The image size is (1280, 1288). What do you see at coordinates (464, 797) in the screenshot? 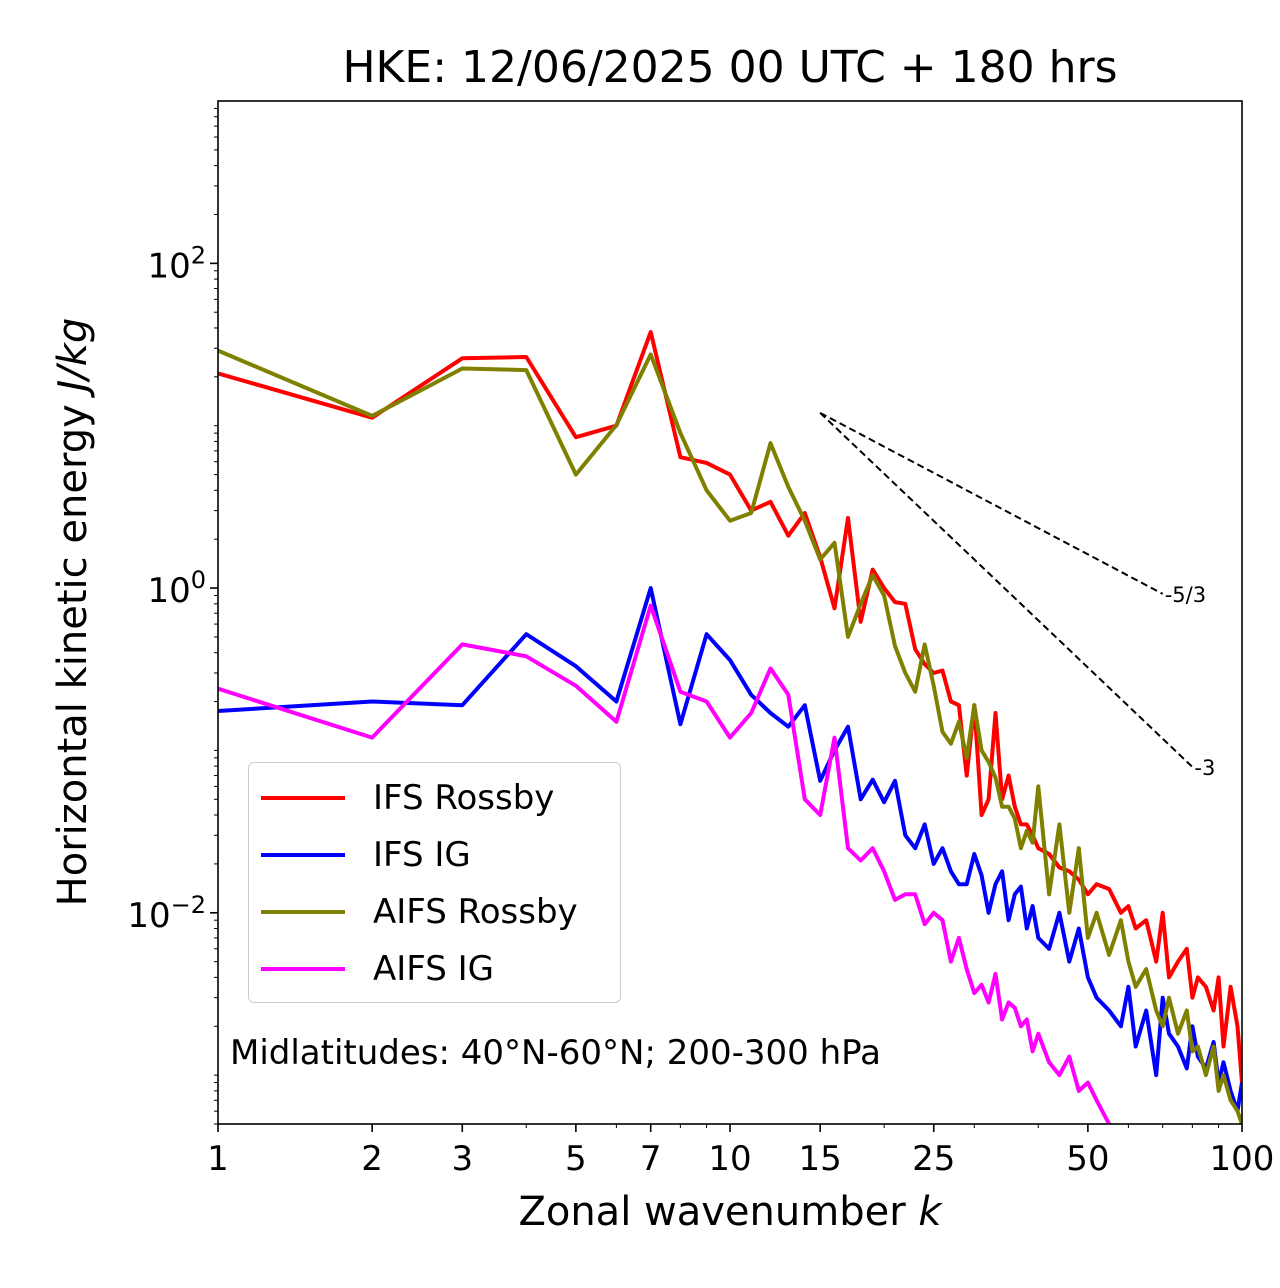
I see `legend-label-ifs-rossby: IFS Rossby` at bounding box center [464, 797].